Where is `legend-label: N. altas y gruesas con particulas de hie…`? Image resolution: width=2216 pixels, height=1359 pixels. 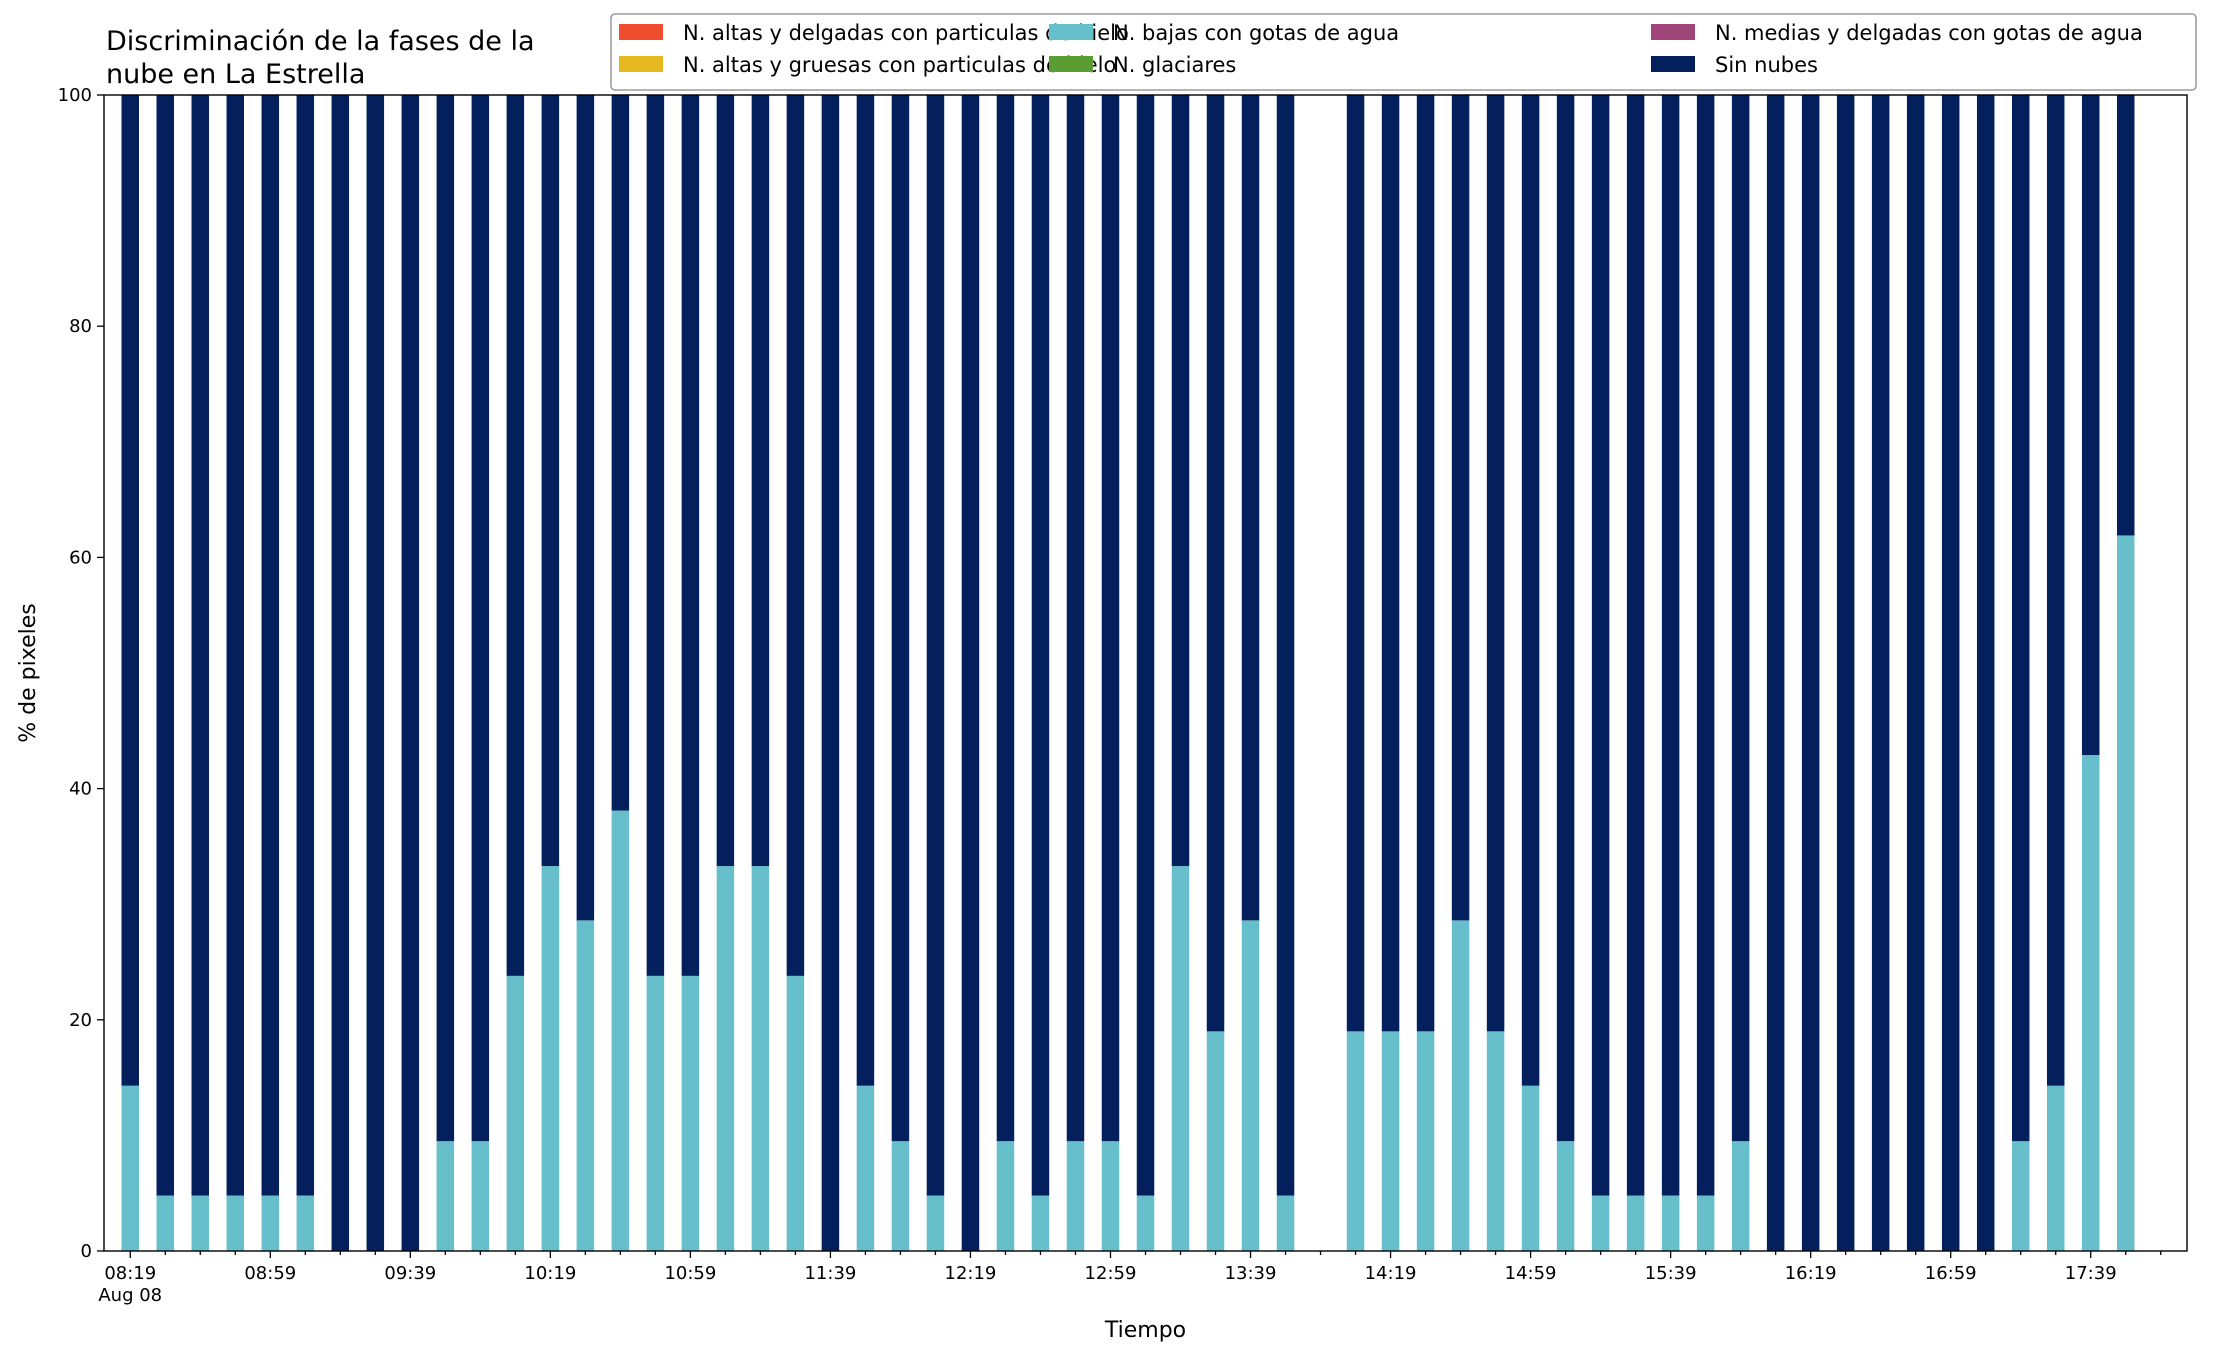 legend-label: N. altas y gruesas con particulas de hie… is located at coordinates (899, 65).